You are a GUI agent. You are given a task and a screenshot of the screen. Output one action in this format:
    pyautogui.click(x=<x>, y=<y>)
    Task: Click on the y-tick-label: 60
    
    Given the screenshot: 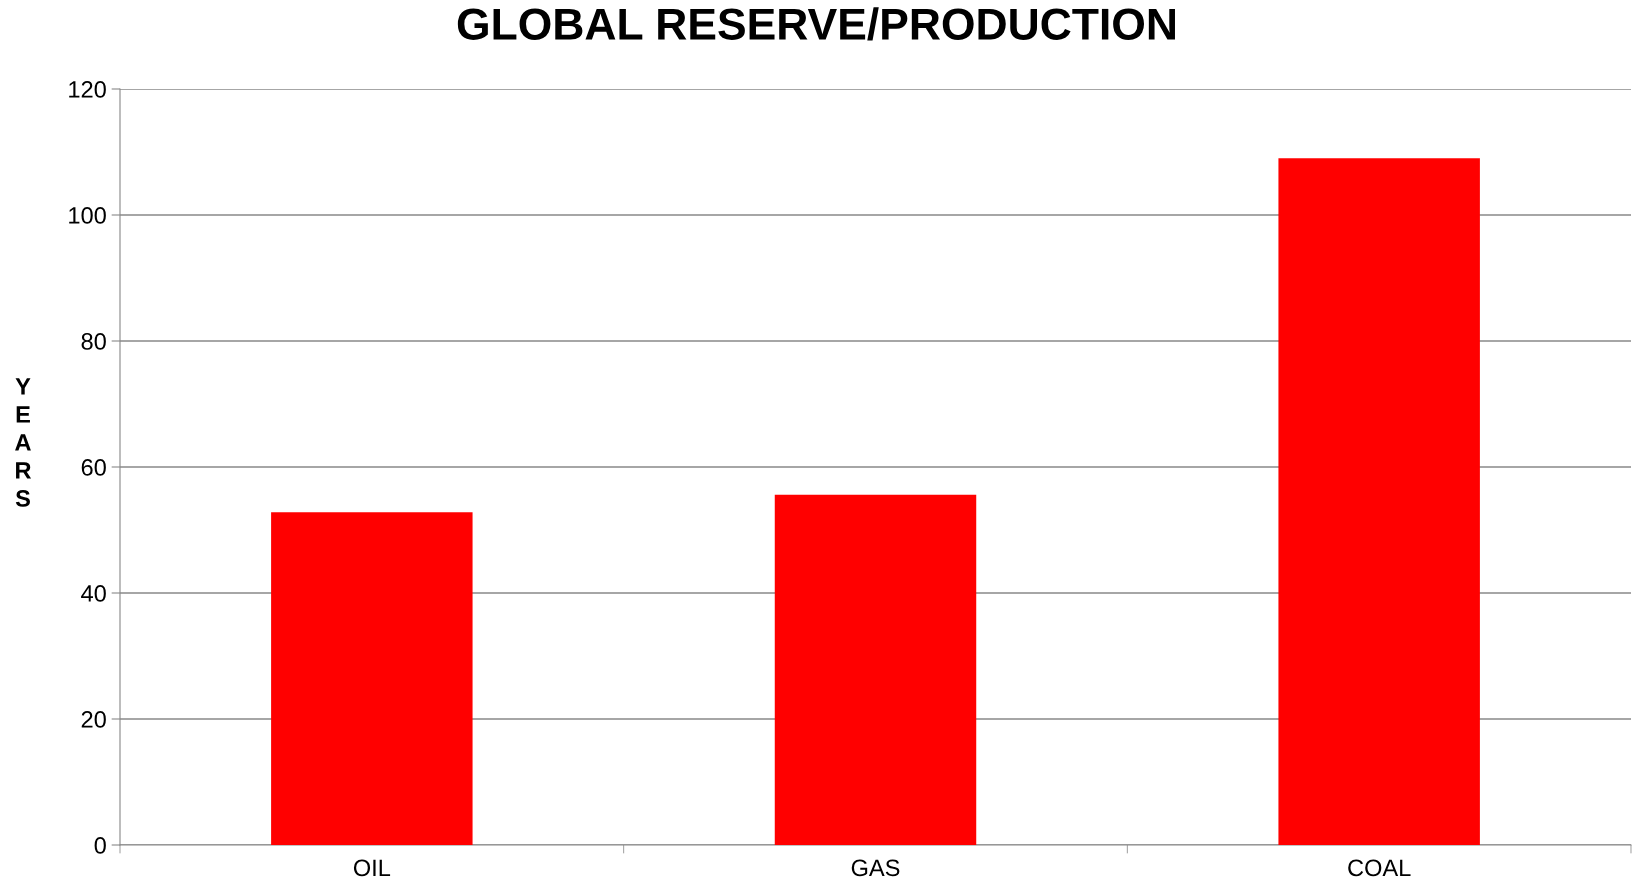 What is the action you would take?
    pyautogui.click(x=93, y=467)
    